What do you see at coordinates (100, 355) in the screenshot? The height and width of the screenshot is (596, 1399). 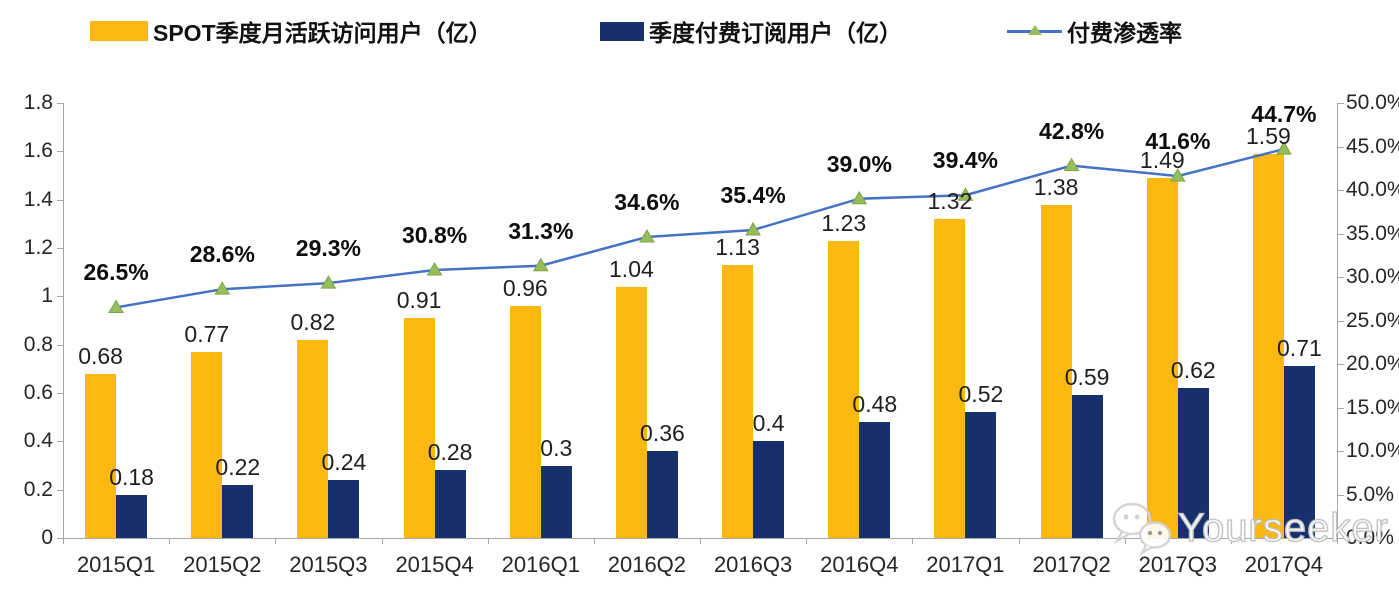 I see `mau-value-label: 0.68` at bounding box center [100, 355].